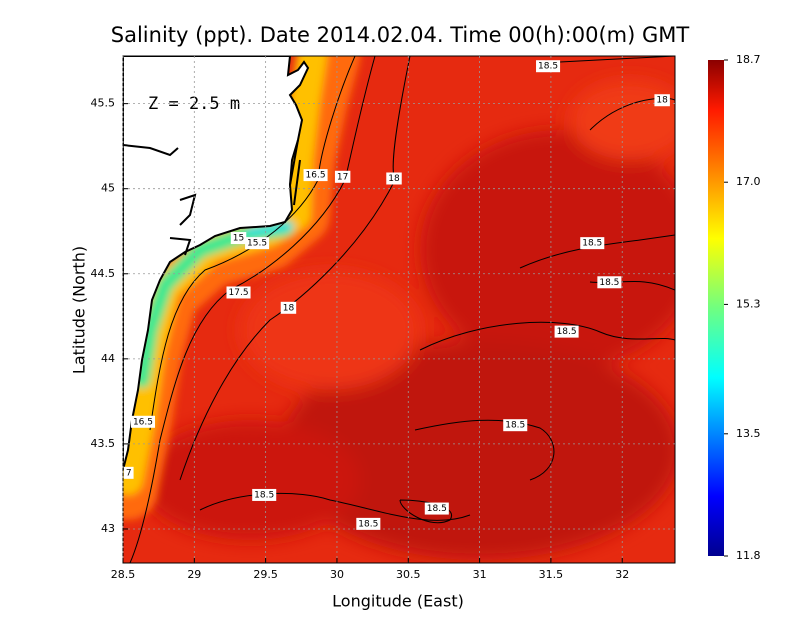 The image size is (800, 618). Describe the element at coordinates (123, 574) in the screenshot. I see `x-tick-label: 28.5` at that location.